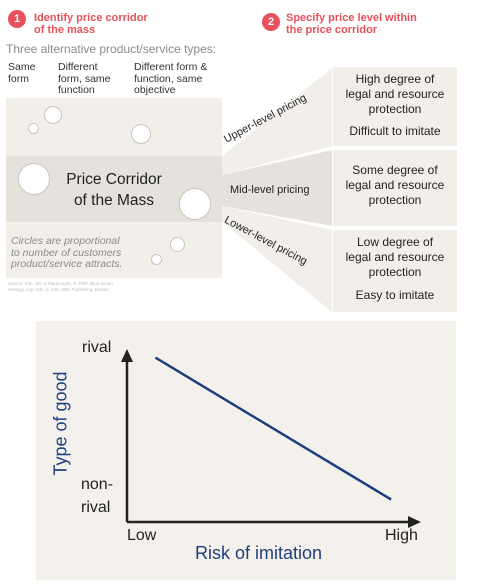 Image resolution: width=482 pixels, height=584 pixels. I want to click on mid-wedge, so click(277, 188).